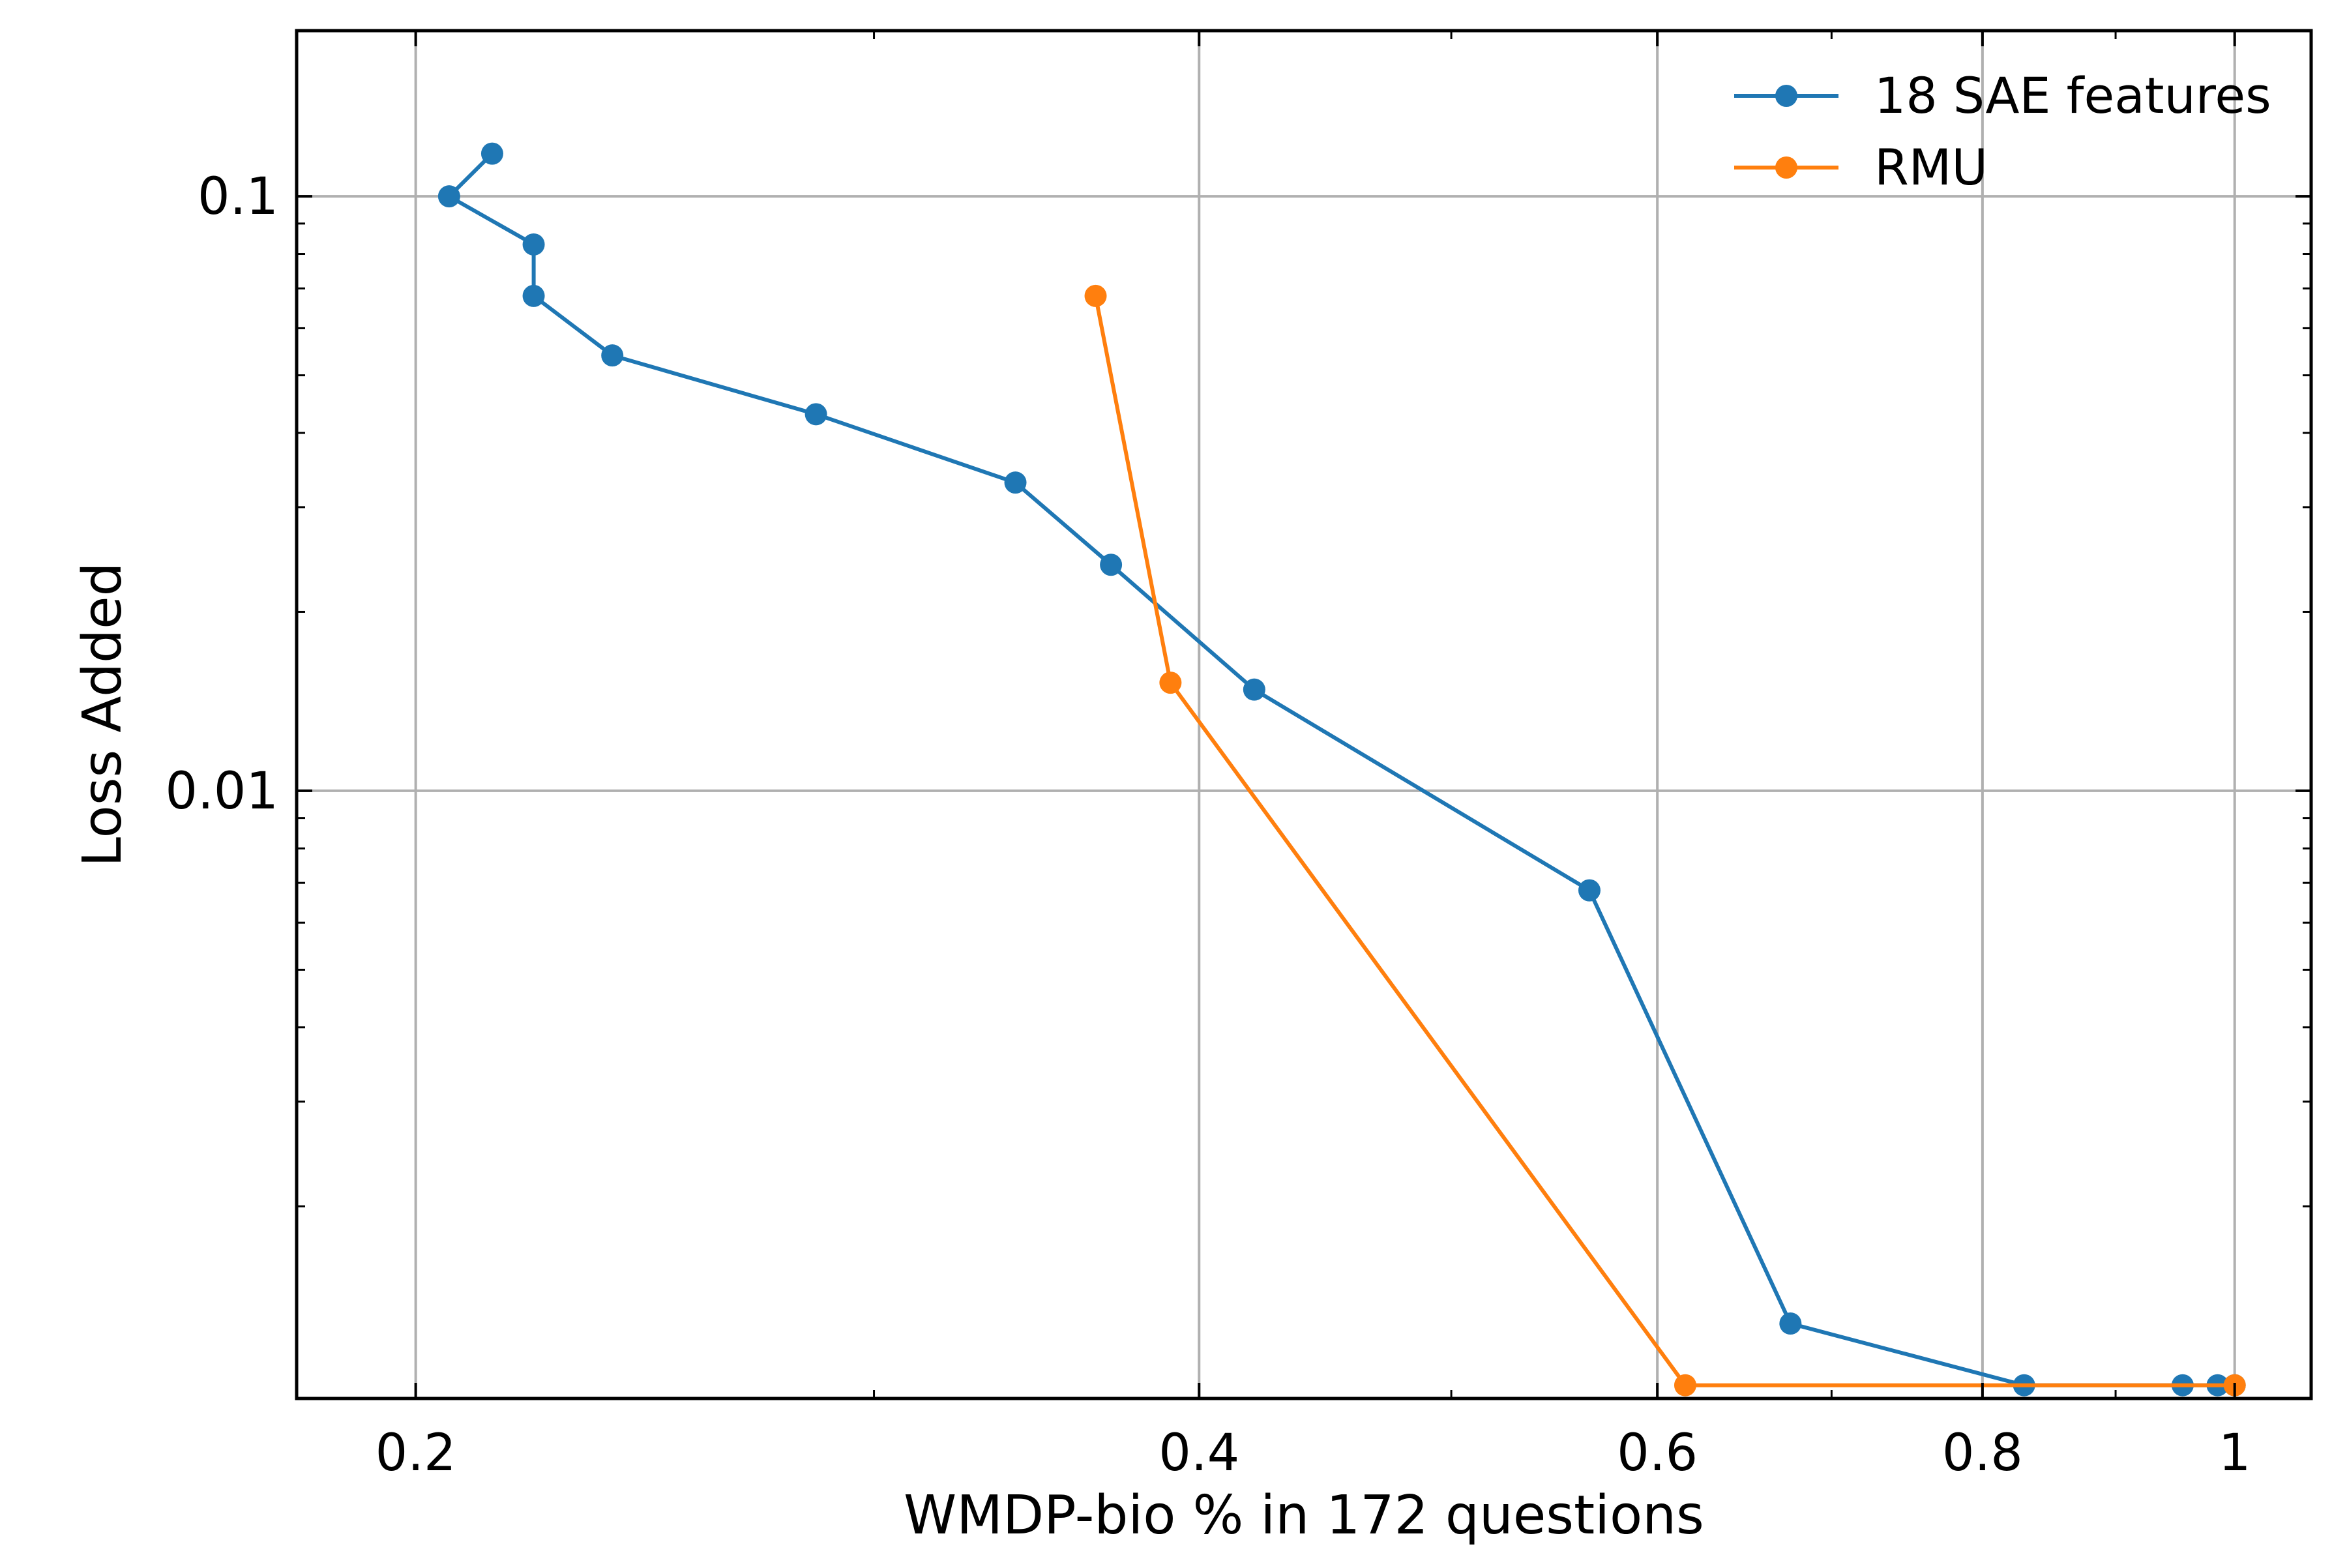  I want to click on x-tick-label: 0.2, so click(416, 1454).